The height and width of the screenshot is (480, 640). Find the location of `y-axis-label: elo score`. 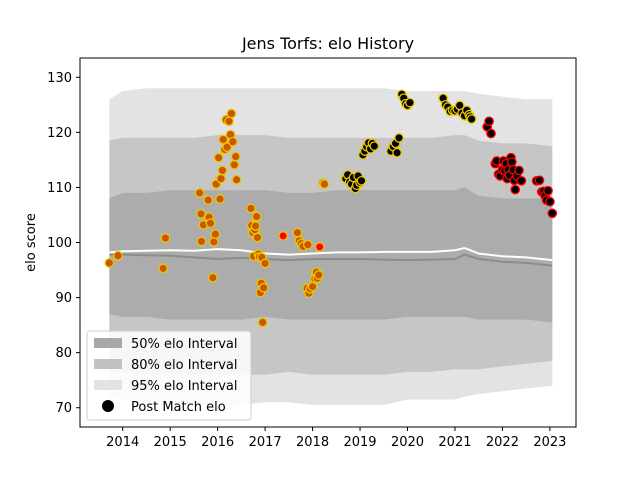

y-axis-label: elo score is located at coordinates (31, 242).